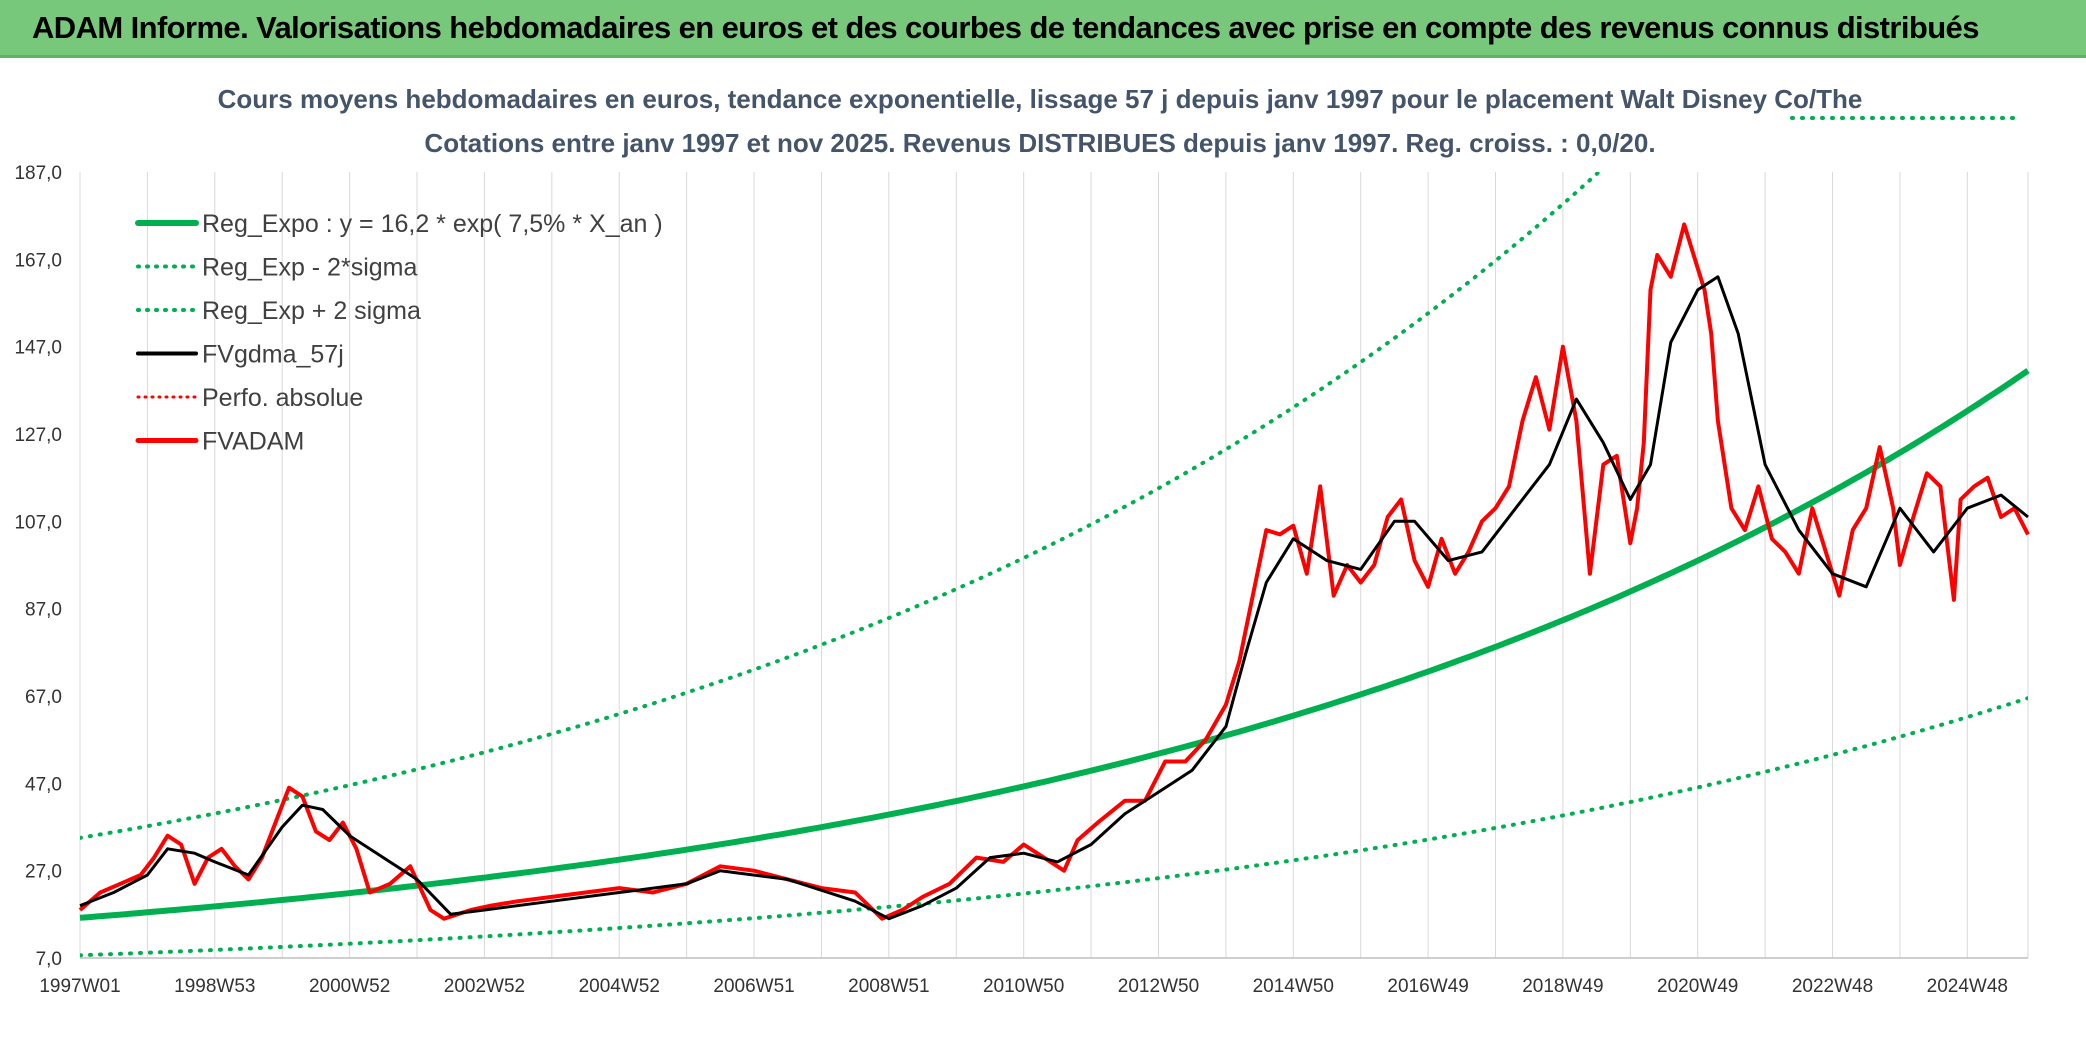  I want to click on x-tick-label: 1998W53, so click(214, 986).